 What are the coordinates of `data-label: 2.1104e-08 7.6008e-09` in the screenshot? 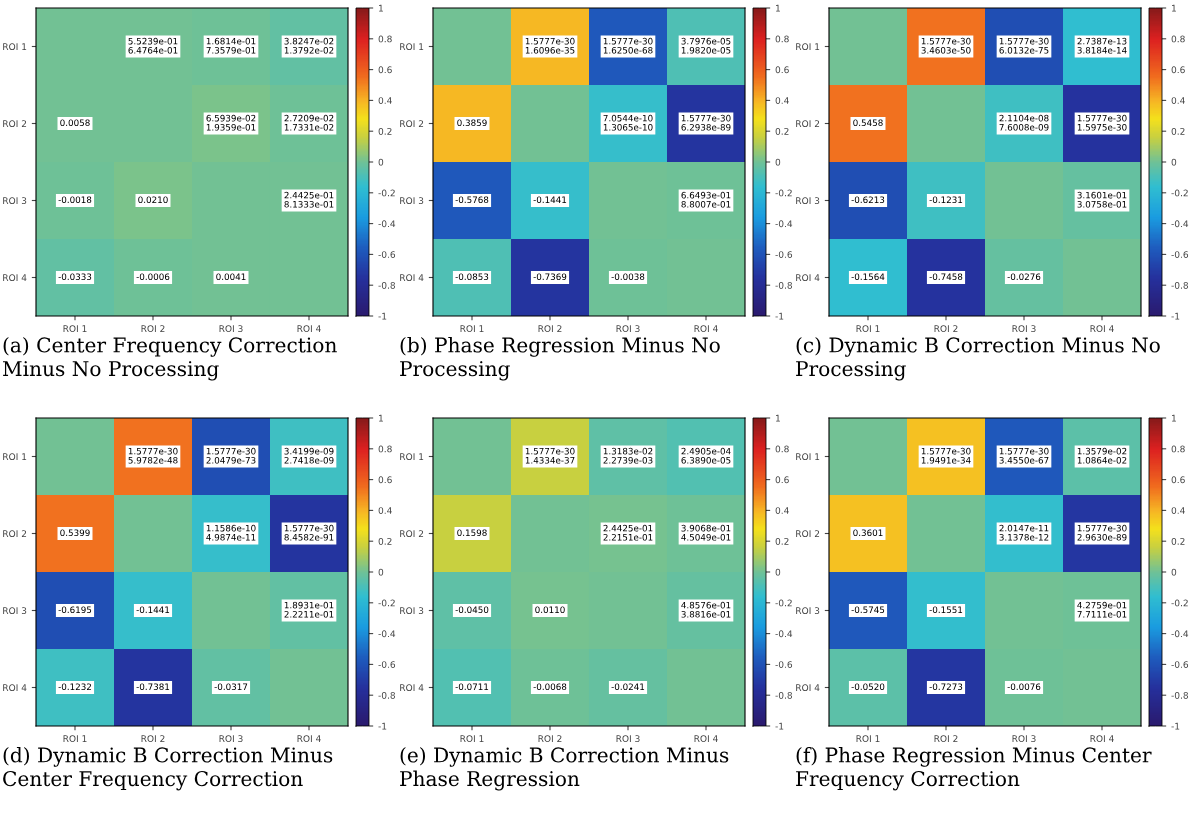 It's located at (1024, 122).